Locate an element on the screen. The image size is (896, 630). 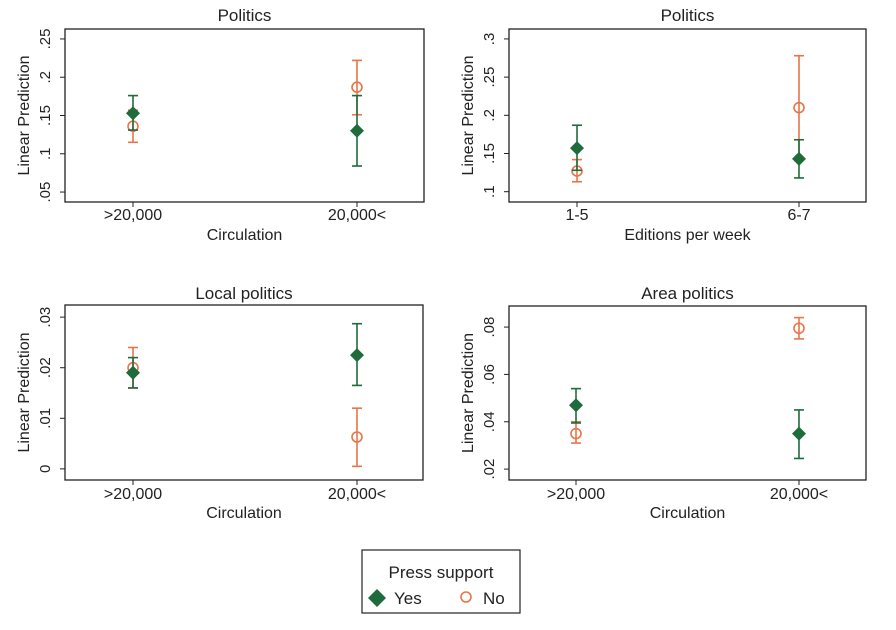
y-tick-label: .06 is located at coordinates (489, 374).